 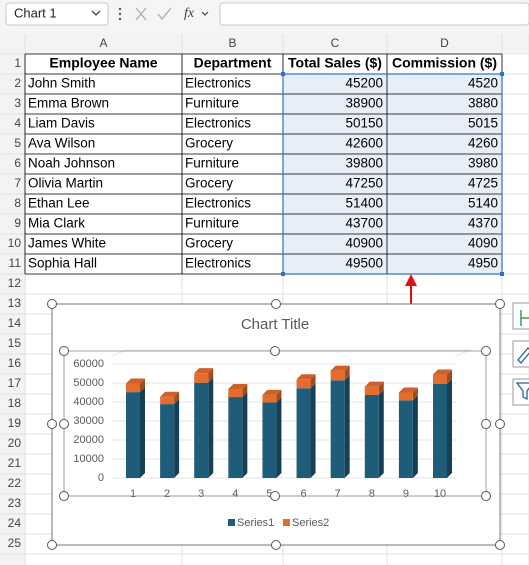 I want to click on row-header: 10, so click(x=15, y=243).